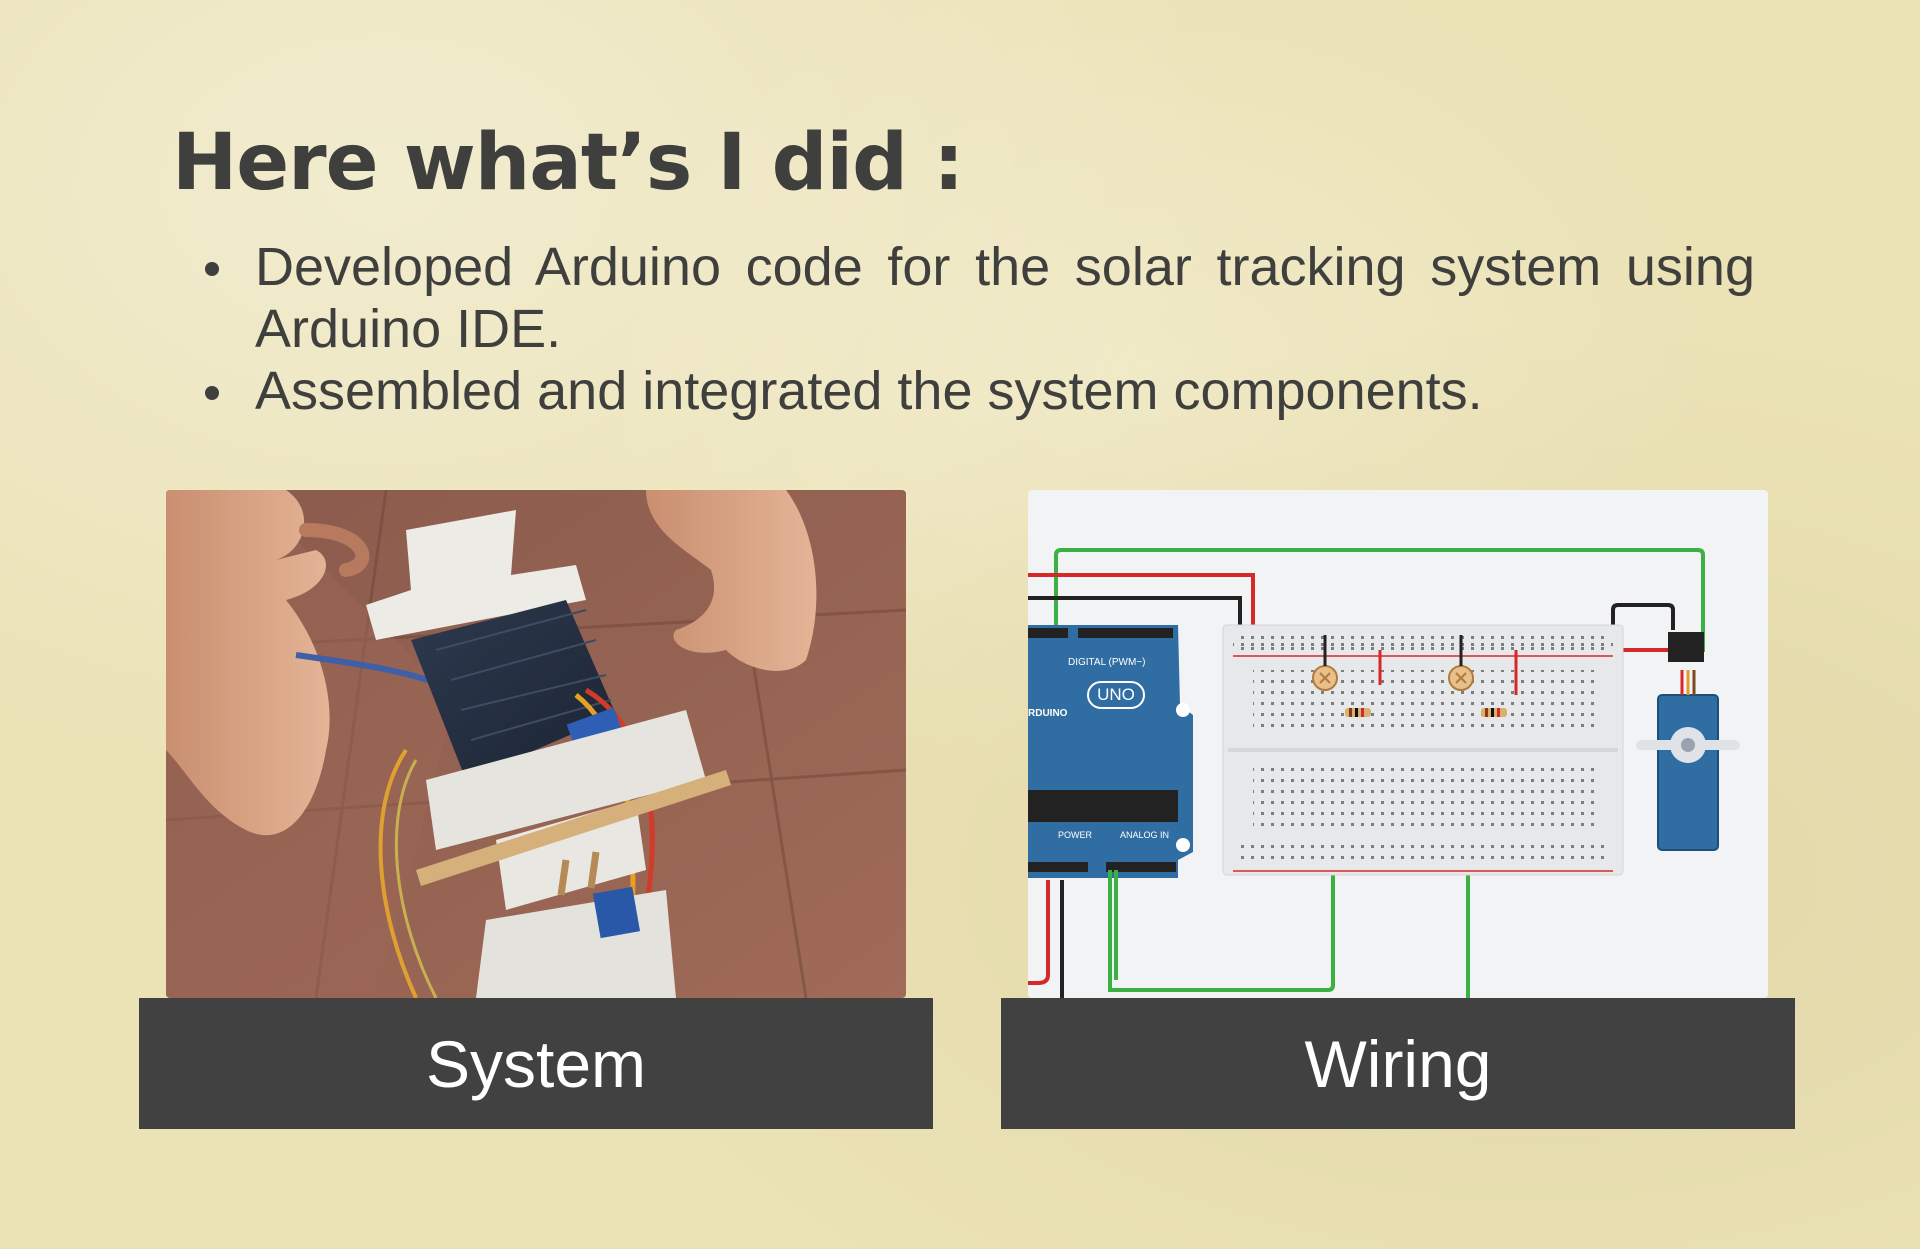 The width and height of the screenshot is (1920, 1249). I want to click on slide-title: Here what’s I did :, so click(568, 163).